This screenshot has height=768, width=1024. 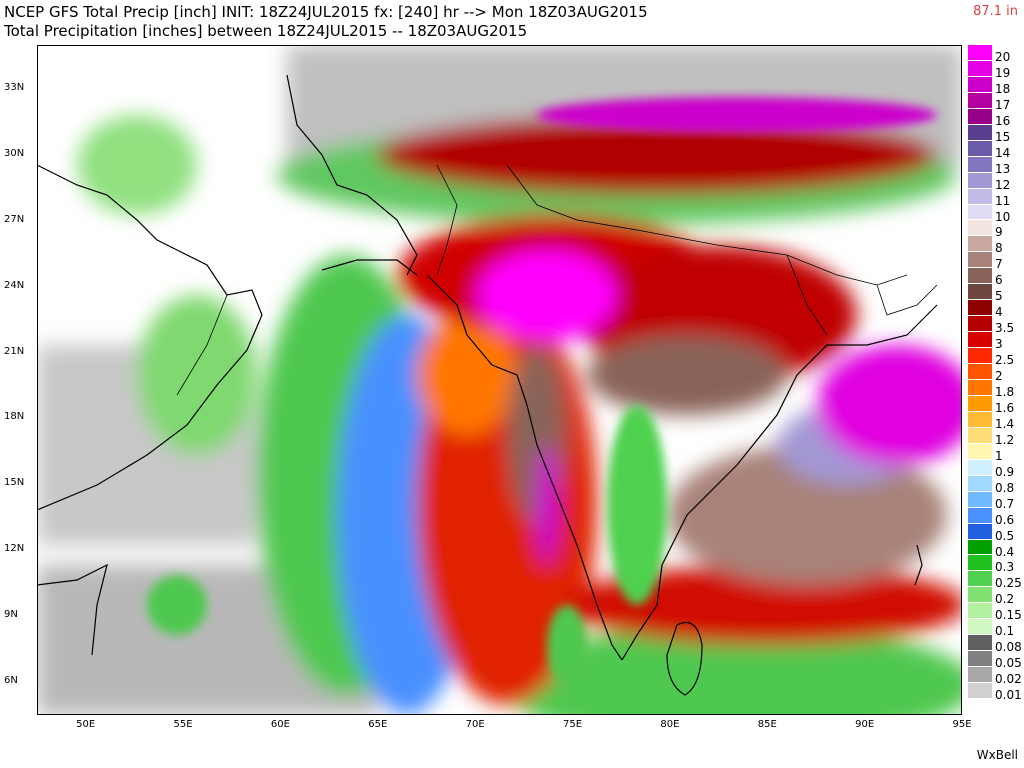 I want to click on lon-tick-65E: 65E, so click(x=378, y=724).